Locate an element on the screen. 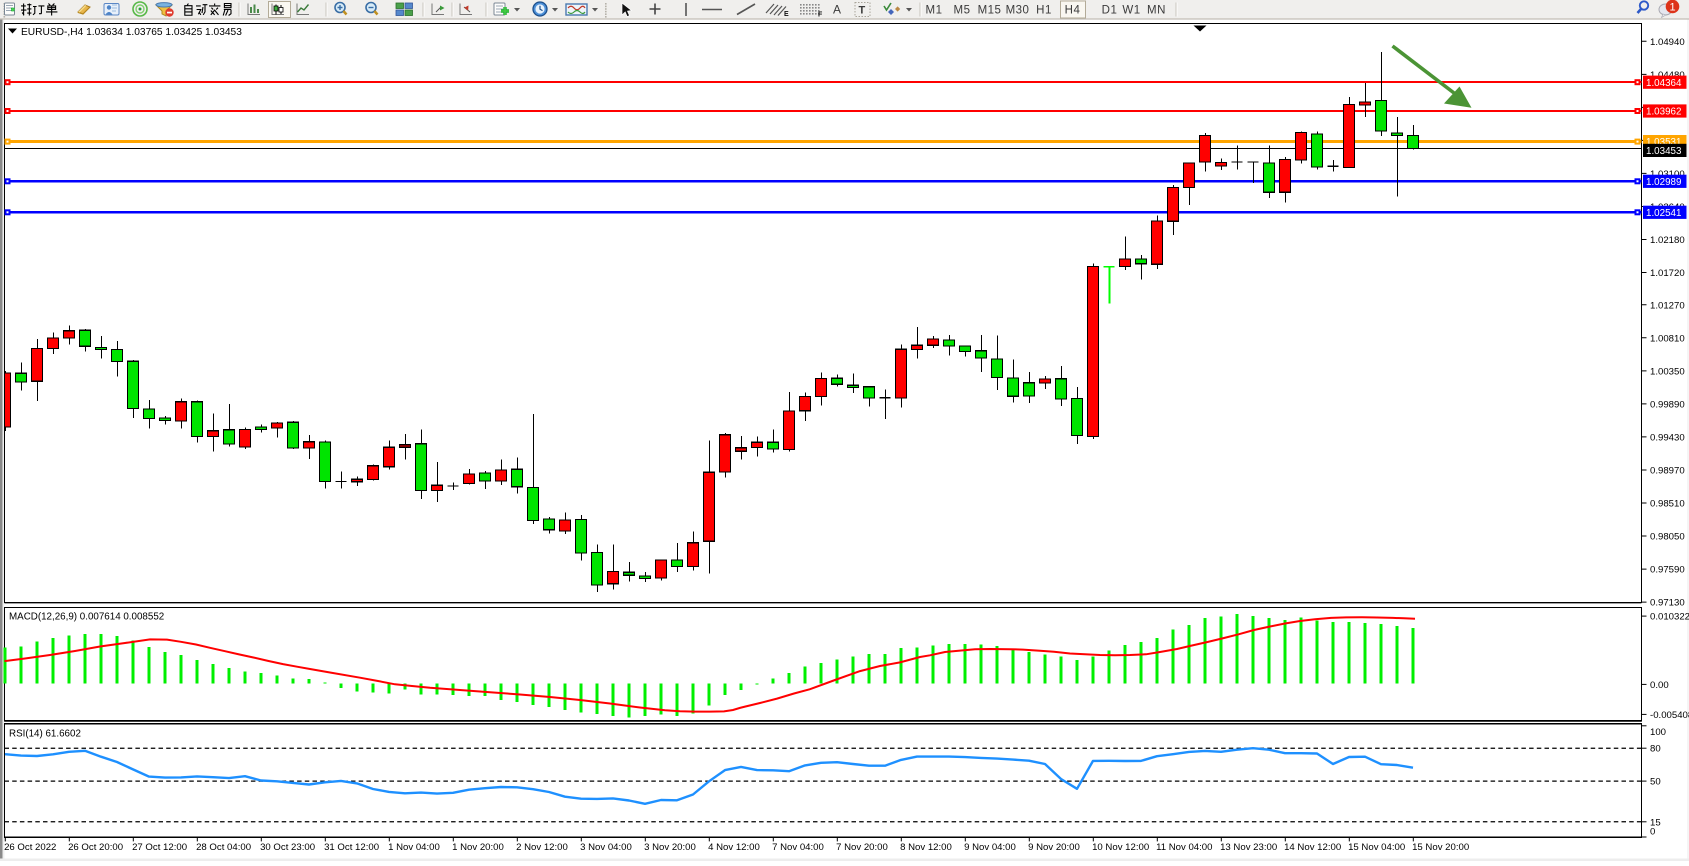  svg-text: D1 is located at coordinates (1110, 11).